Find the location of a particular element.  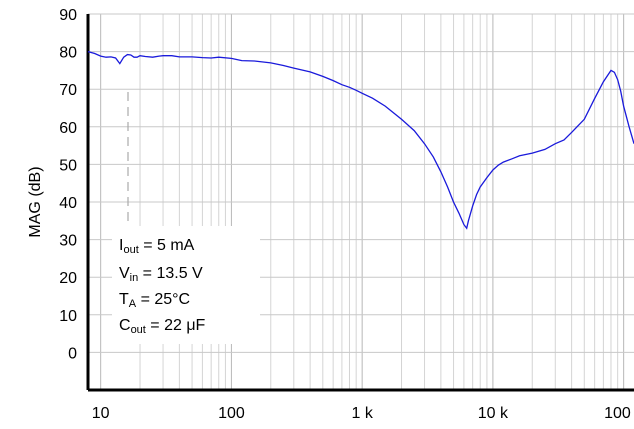

y-tick-label: 20 is located at coordinates (68, 278).